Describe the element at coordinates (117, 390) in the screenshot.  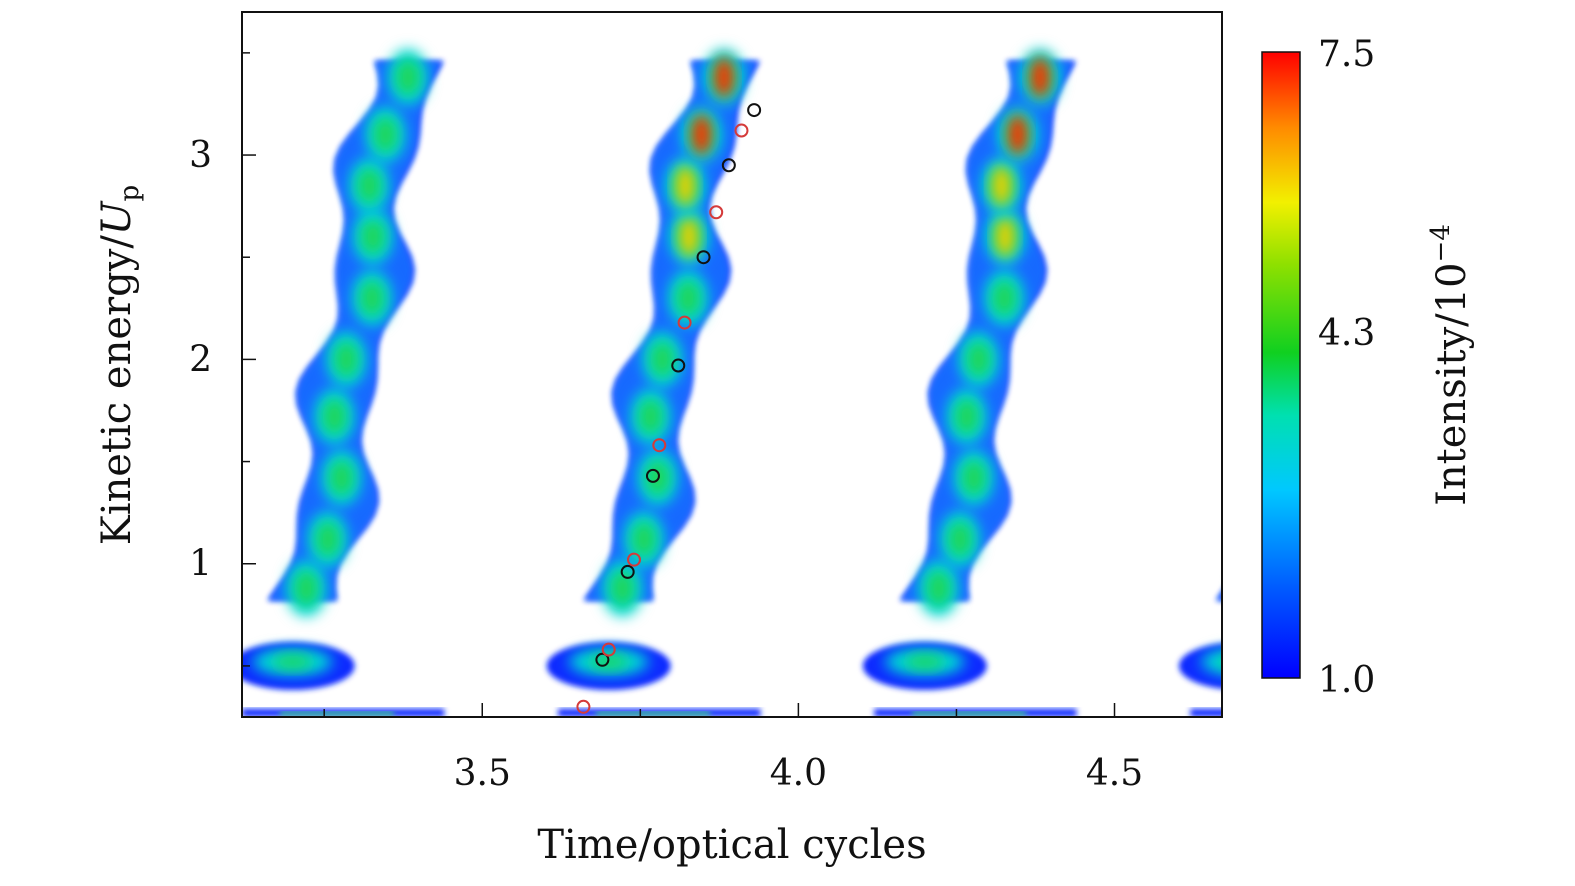
I see `y-axis-title-text: Kinetic energy/` at that location.